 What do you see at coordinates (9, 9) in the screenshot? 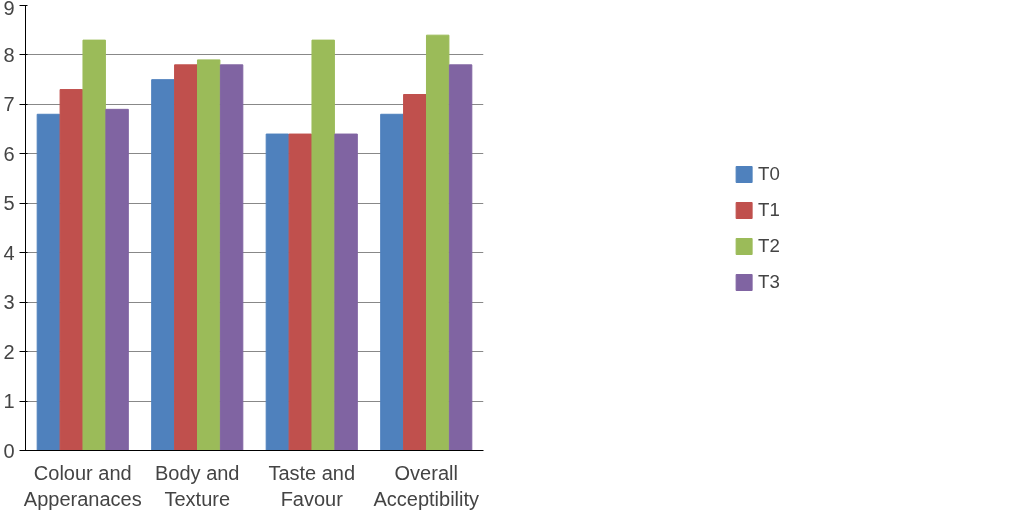
I see `y-tick-label: 9` at bounding box center [9, 9].